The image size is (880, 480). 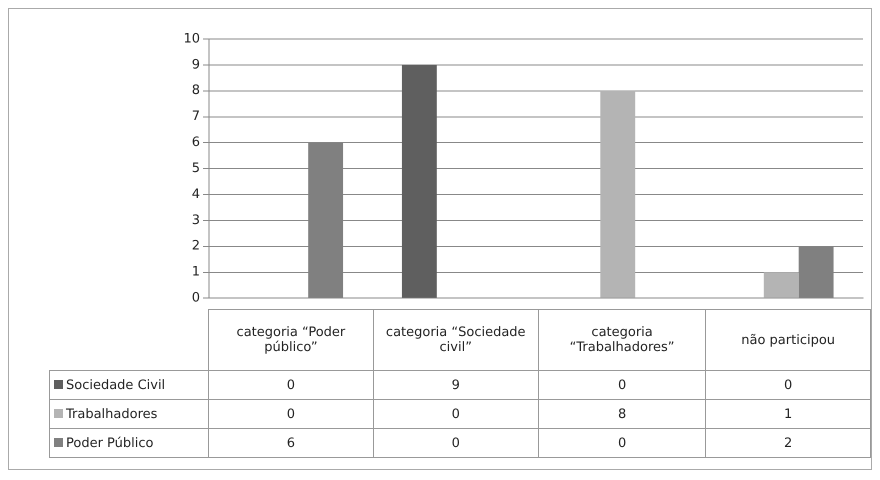 I want to click on x-tick-label: categoria “Sociedade civil”, so click(x=455, y=340).